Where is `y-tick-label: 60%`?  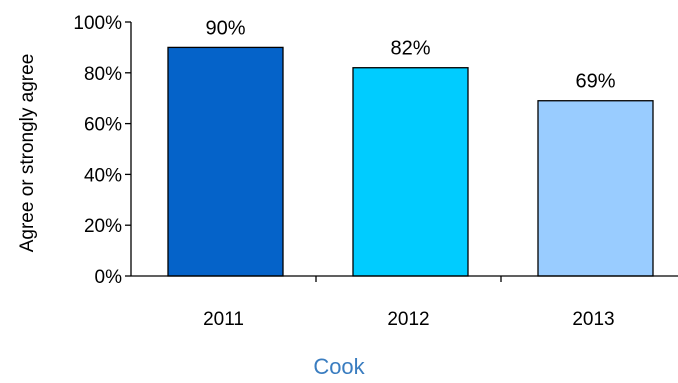 y-tick-label: 60% is located at coordinates (103, 125).